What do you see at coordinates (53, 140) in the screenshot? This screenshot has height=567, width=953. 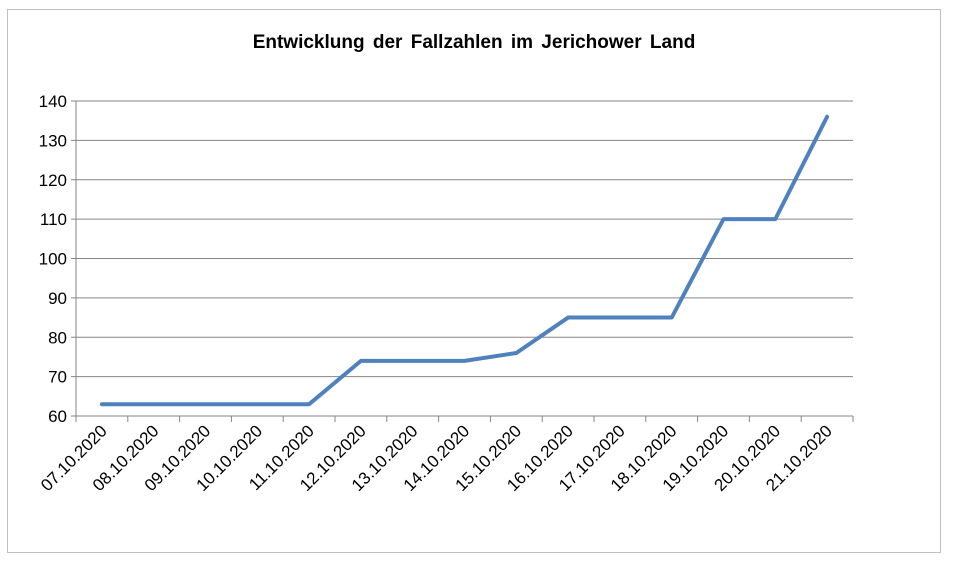 I see `y-tick-label: 130` at bounding box center [53, 140].